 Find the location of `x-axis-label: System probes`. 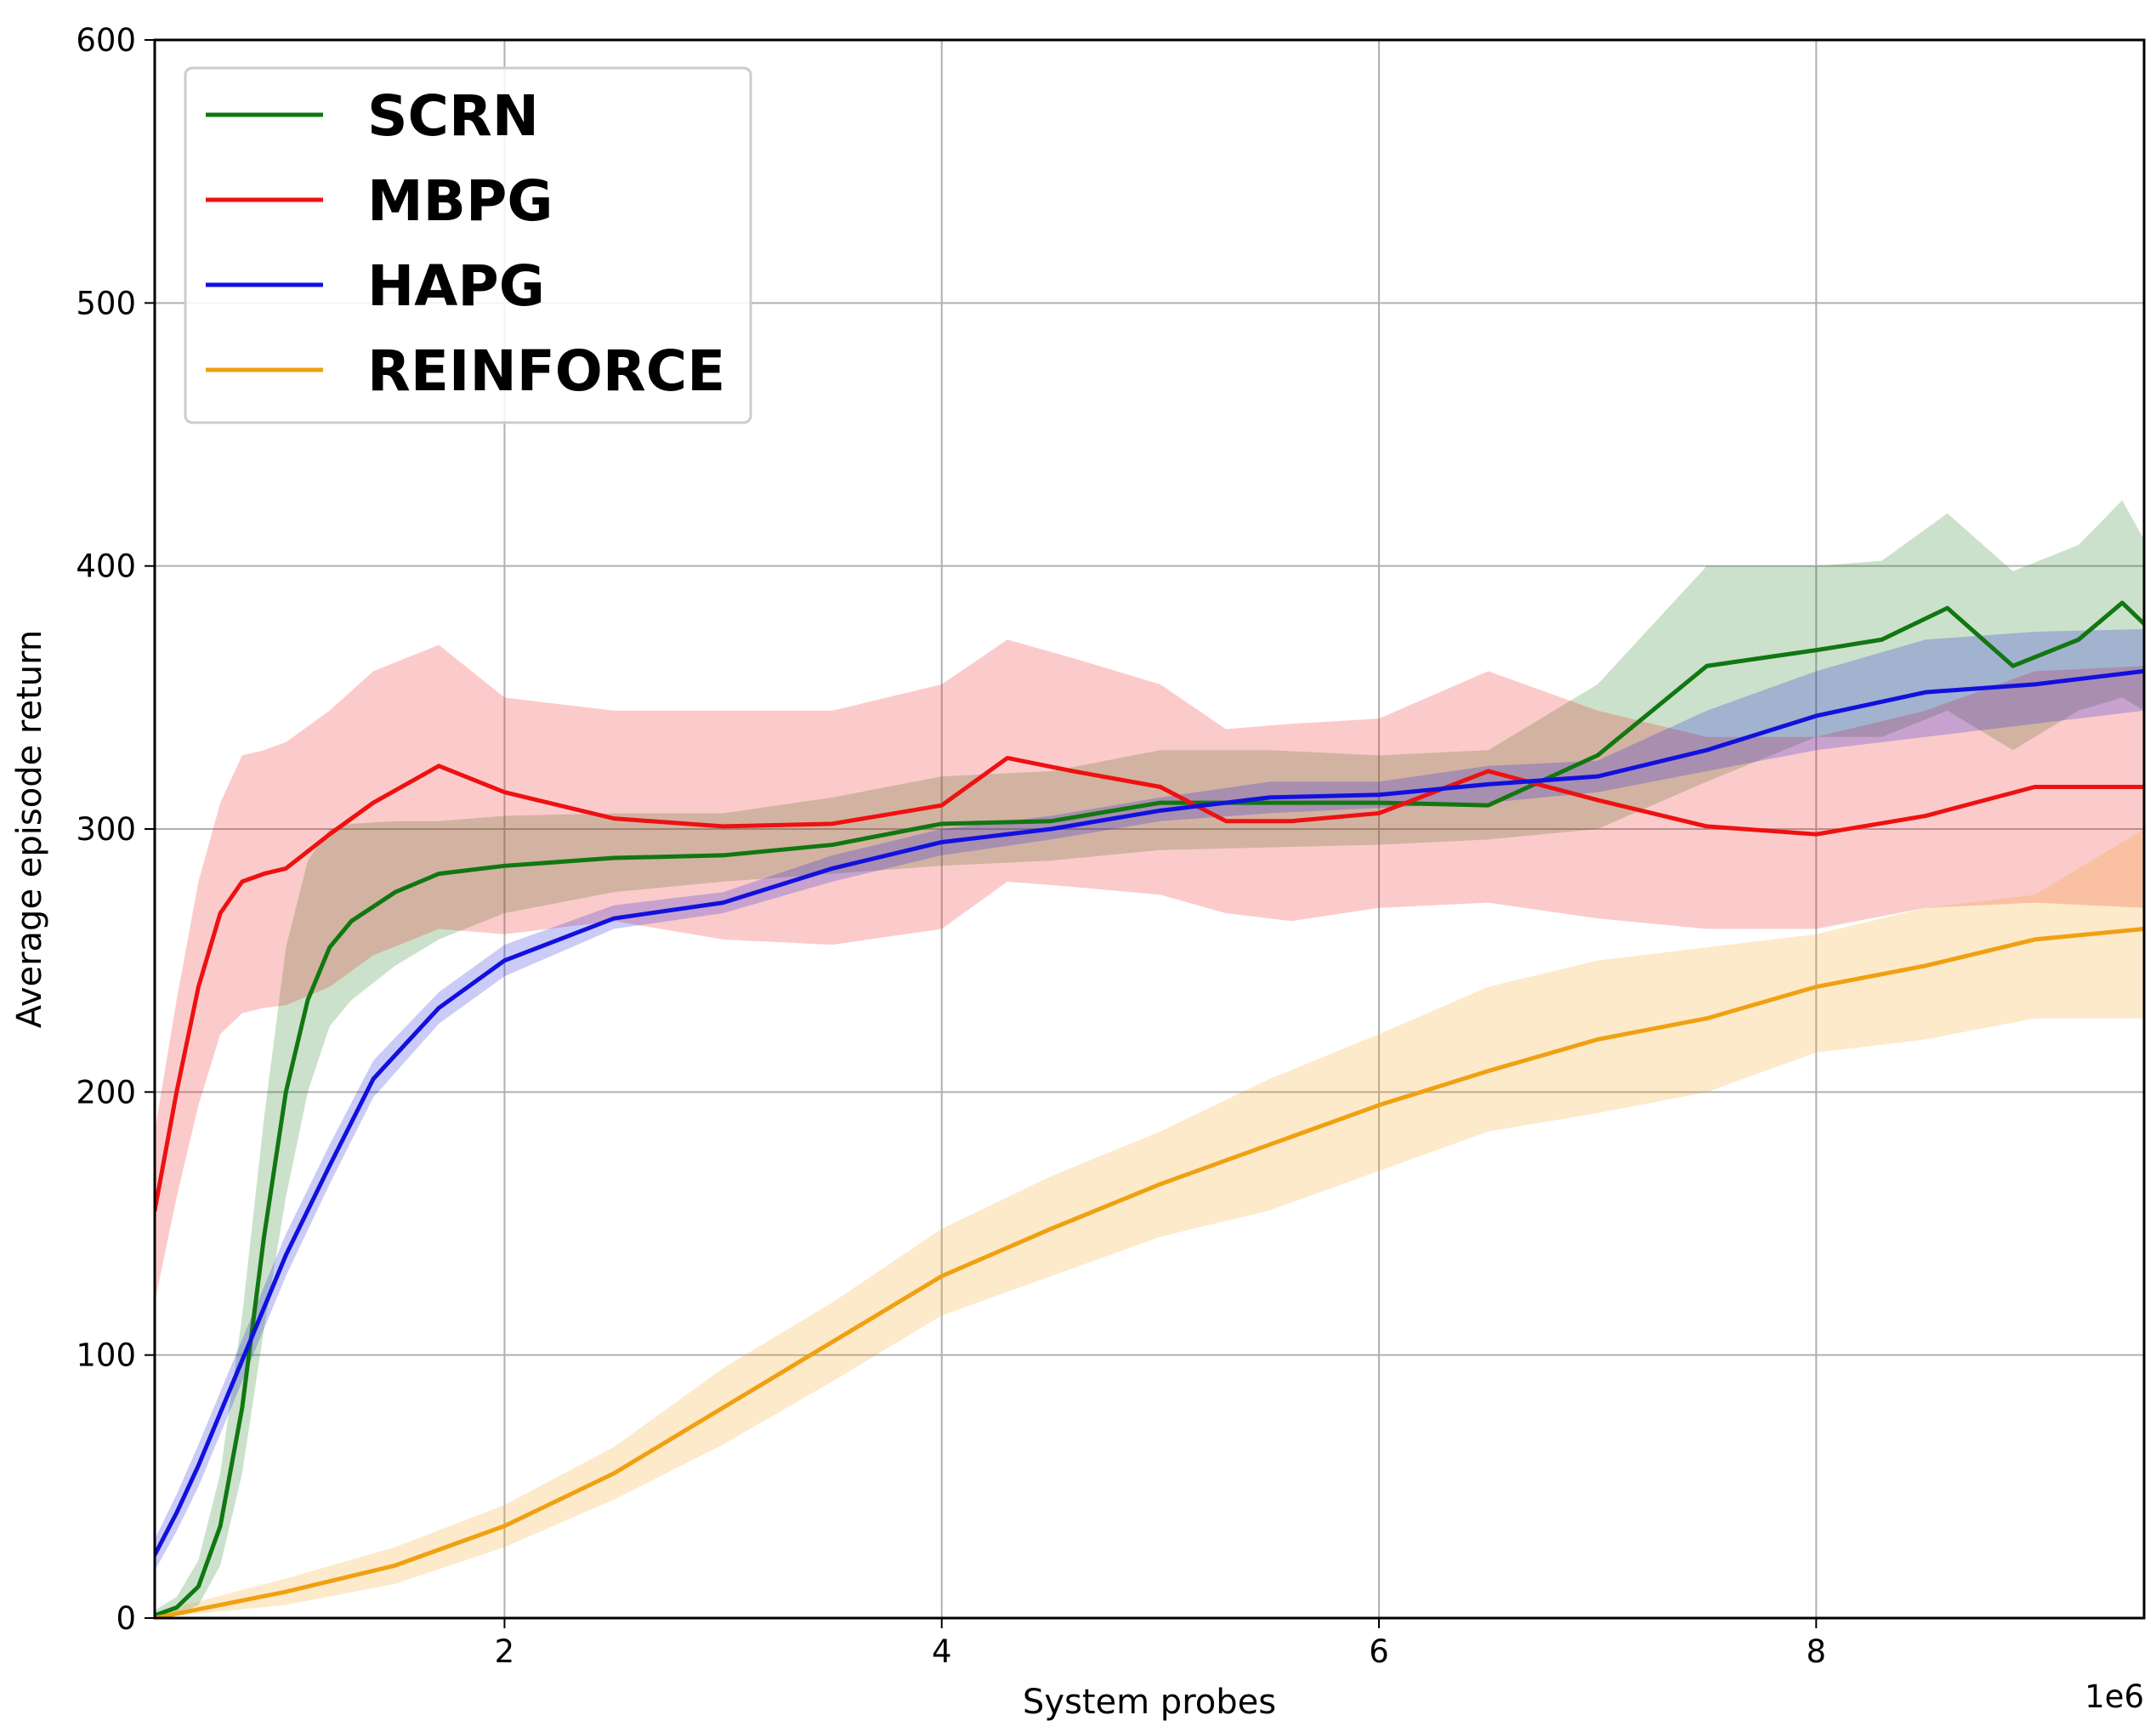

x-axis-label: System probes is located at coordinates (1149, 1702).